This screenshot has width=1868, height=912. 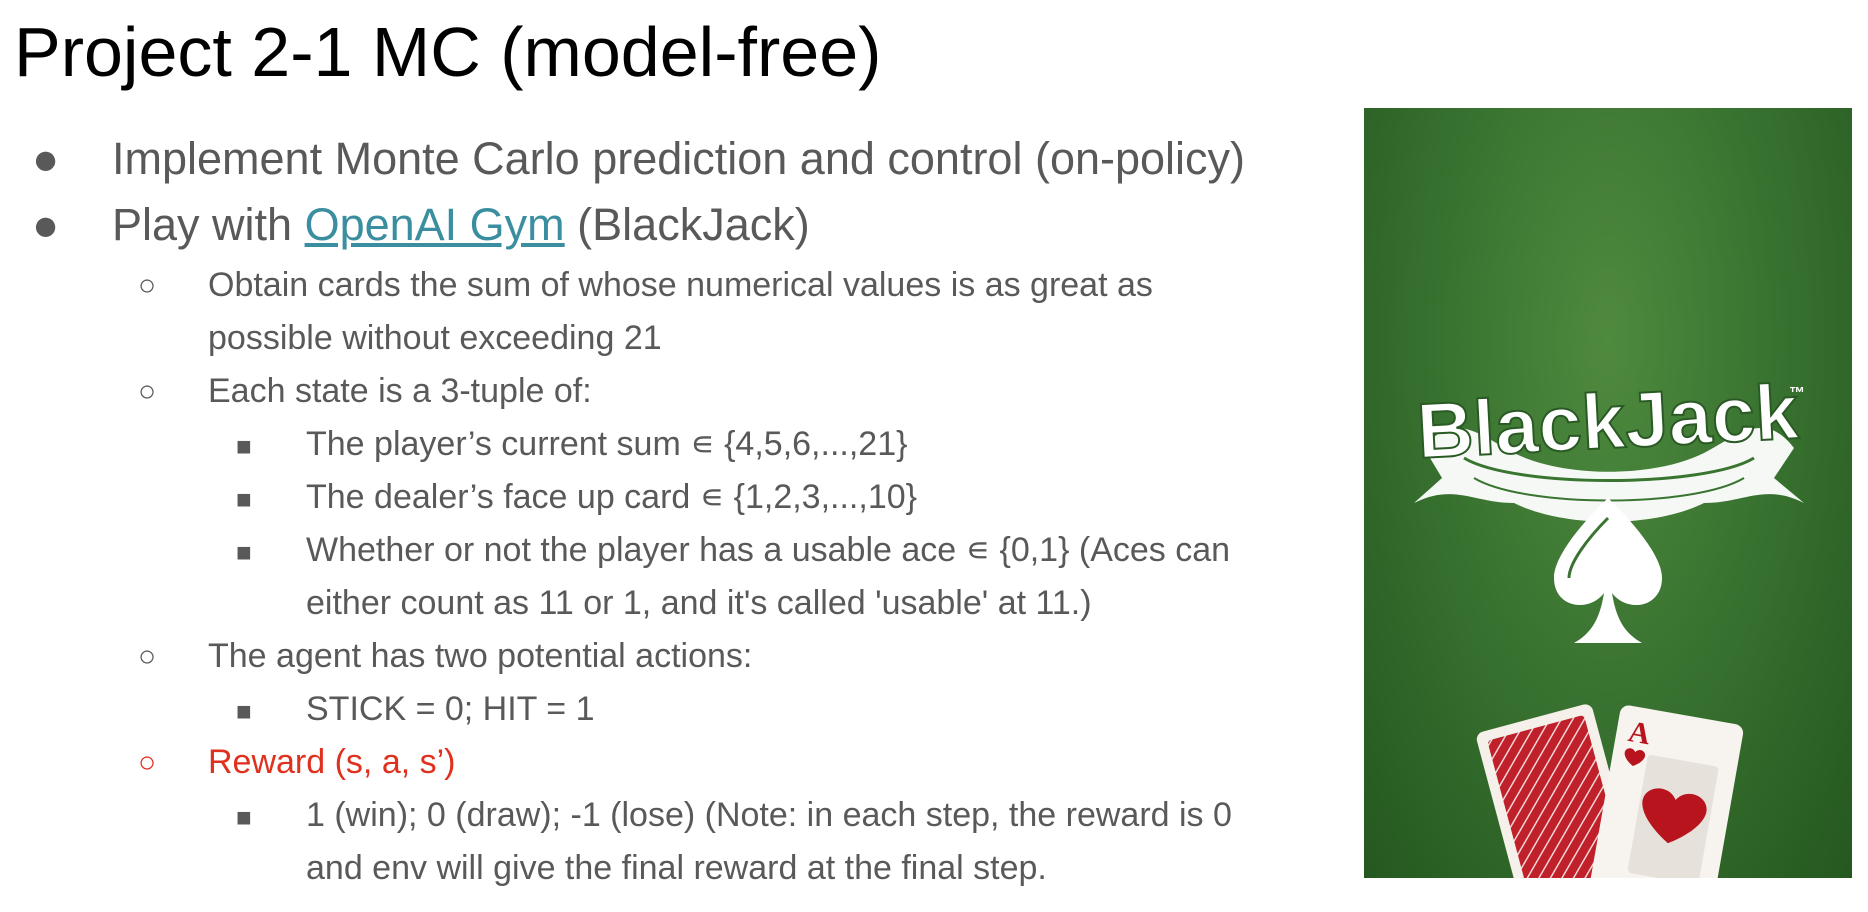 I want to click on spade-icon, so click(x=1608, y=570).